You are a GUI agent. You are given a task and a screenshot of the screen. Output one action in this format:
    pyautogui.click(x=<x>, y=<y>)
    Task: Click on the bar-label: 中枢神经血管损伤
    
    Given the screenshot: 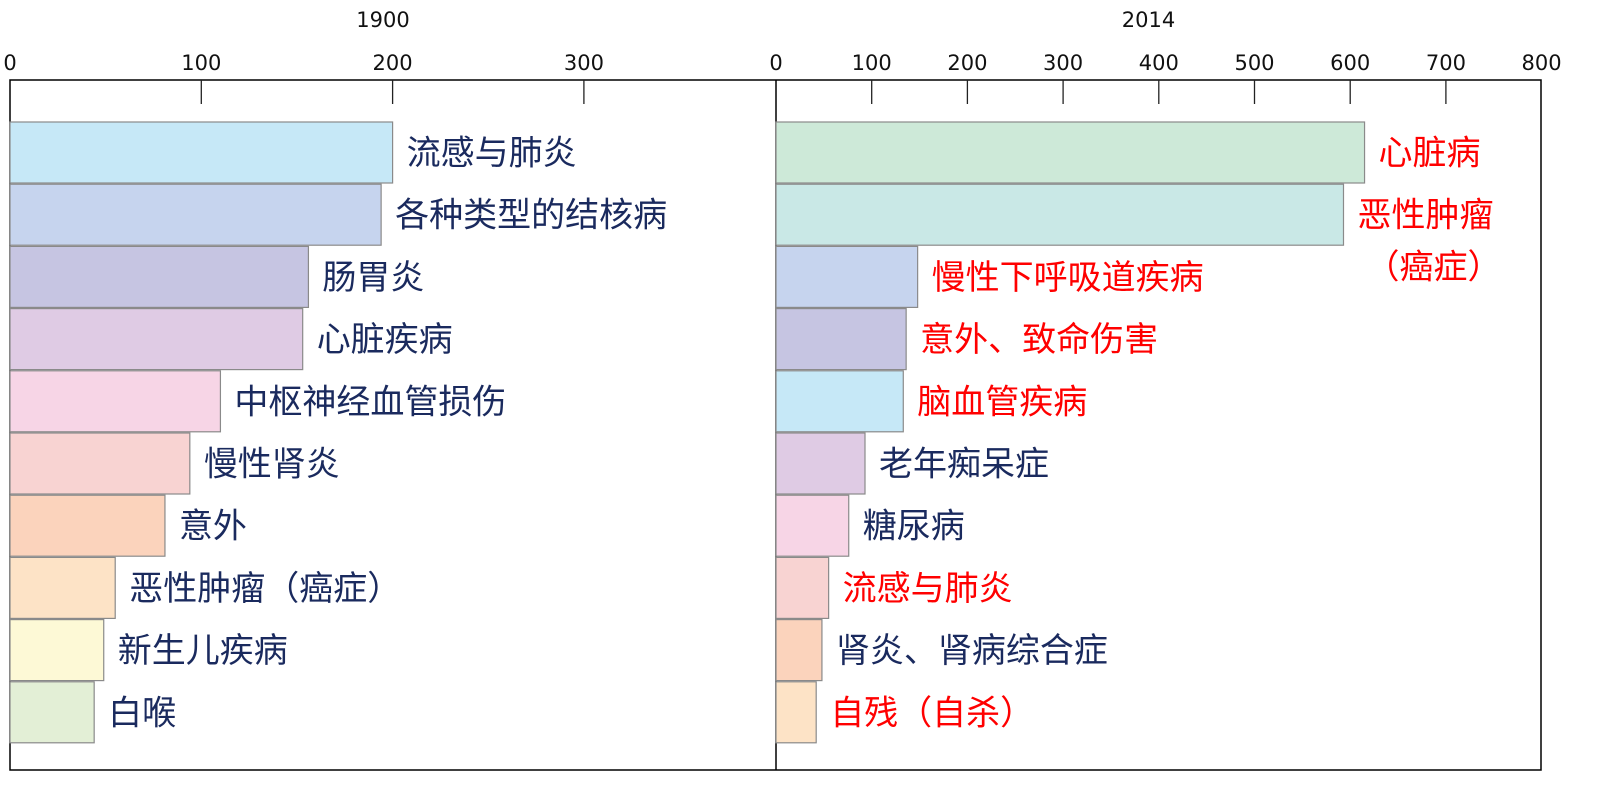 What is the action you would take?
    pyautogui.click(x=370, y=402)
    